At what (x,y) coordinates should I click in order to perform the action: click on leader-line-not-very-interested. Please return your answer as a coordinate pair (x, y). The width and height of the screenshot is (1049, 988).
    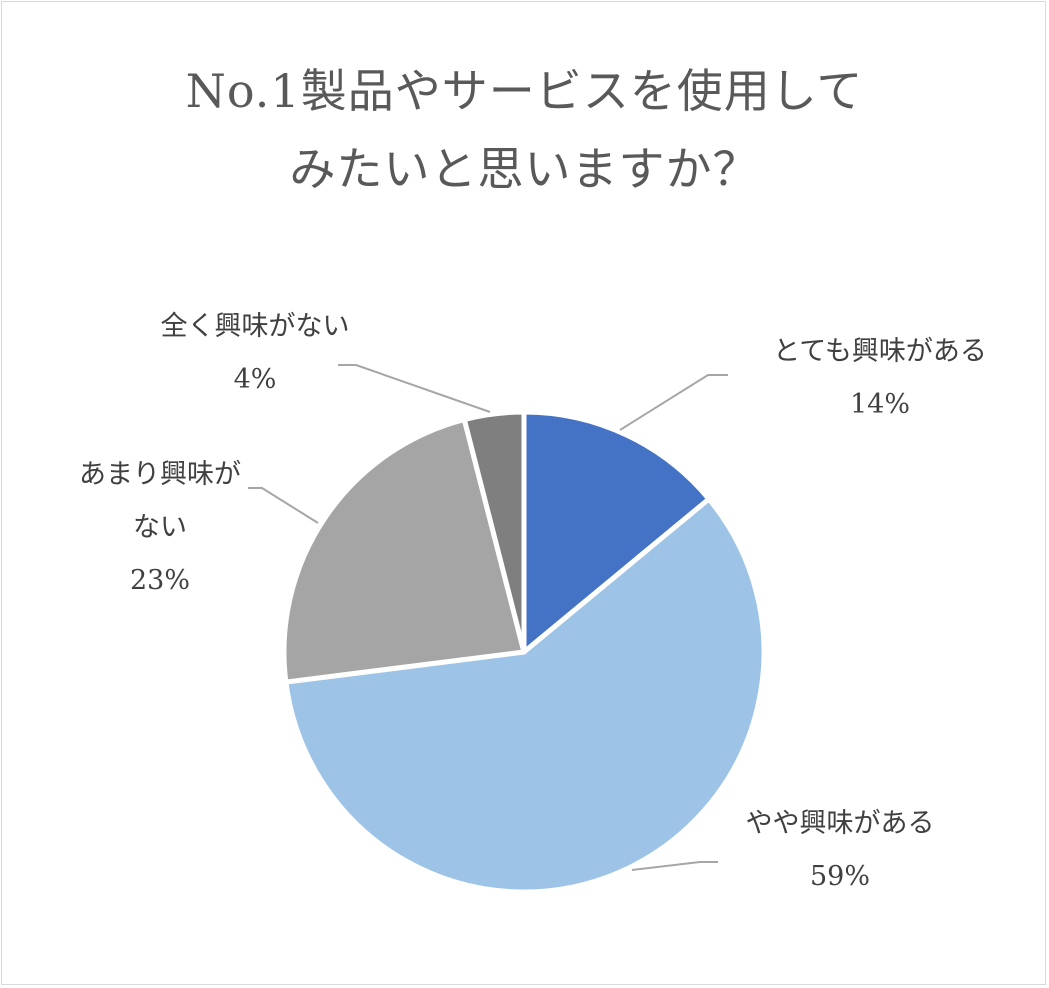
    Looking at the image, I should click on (283, 505).